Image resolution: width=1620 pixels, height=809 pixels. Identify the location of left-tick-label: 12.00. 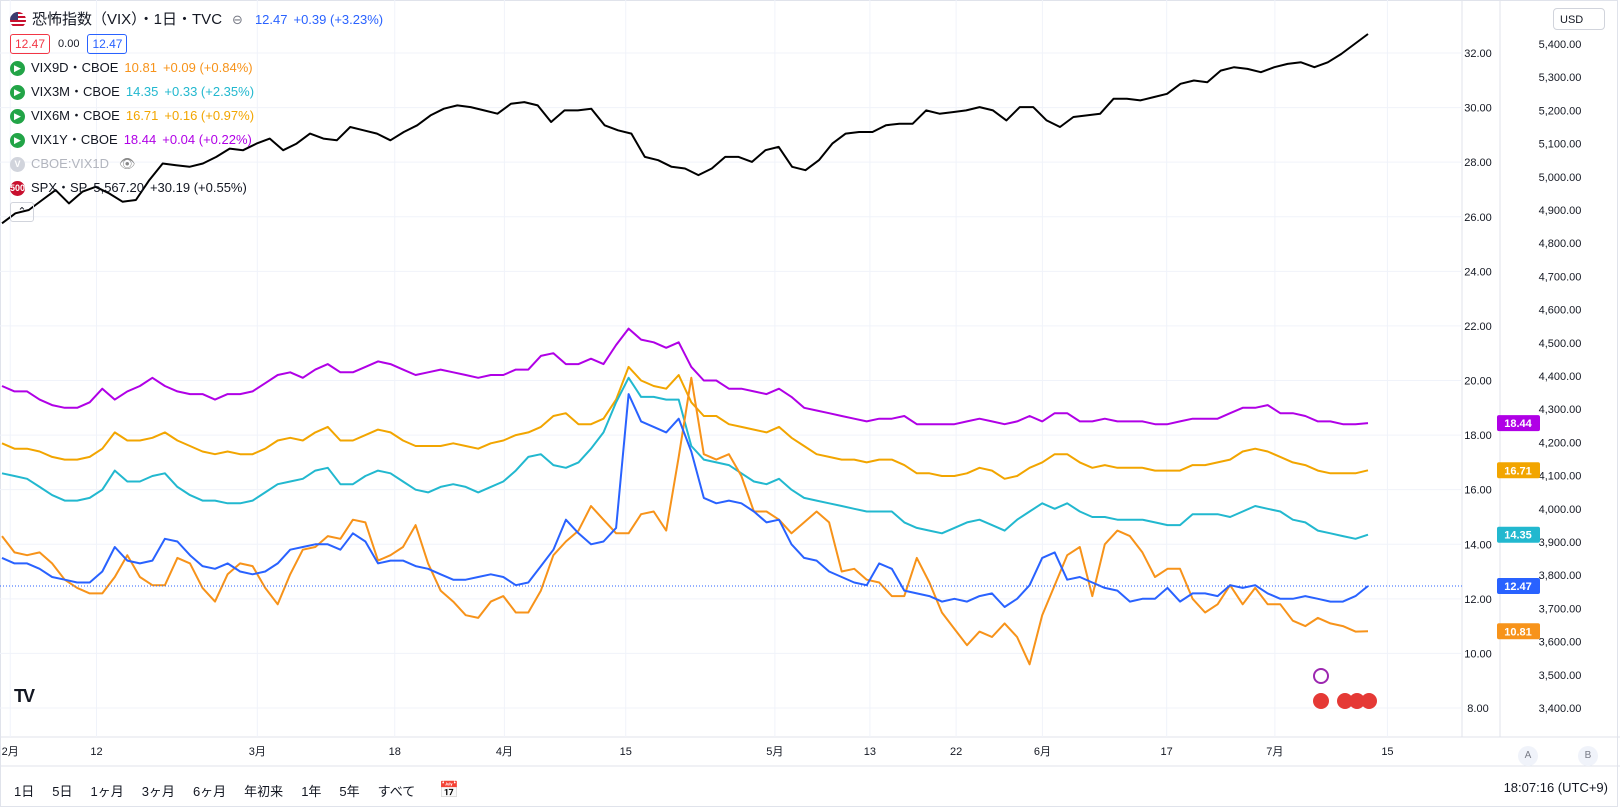
(1478, 600).